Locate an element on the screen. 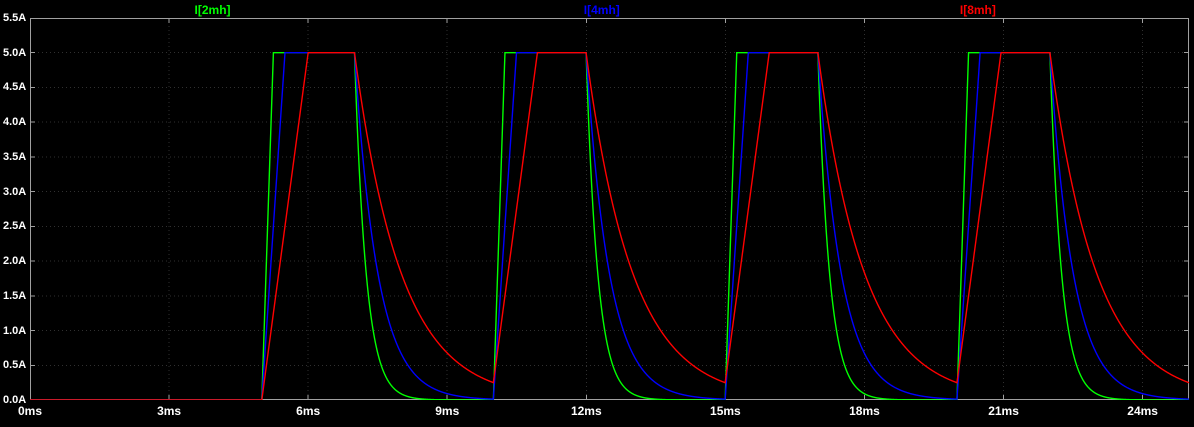 This screenshot has width=1194, height=427. legend: I[2mh] I[4mh] I[8mh] is located at coordinates (597, 9).